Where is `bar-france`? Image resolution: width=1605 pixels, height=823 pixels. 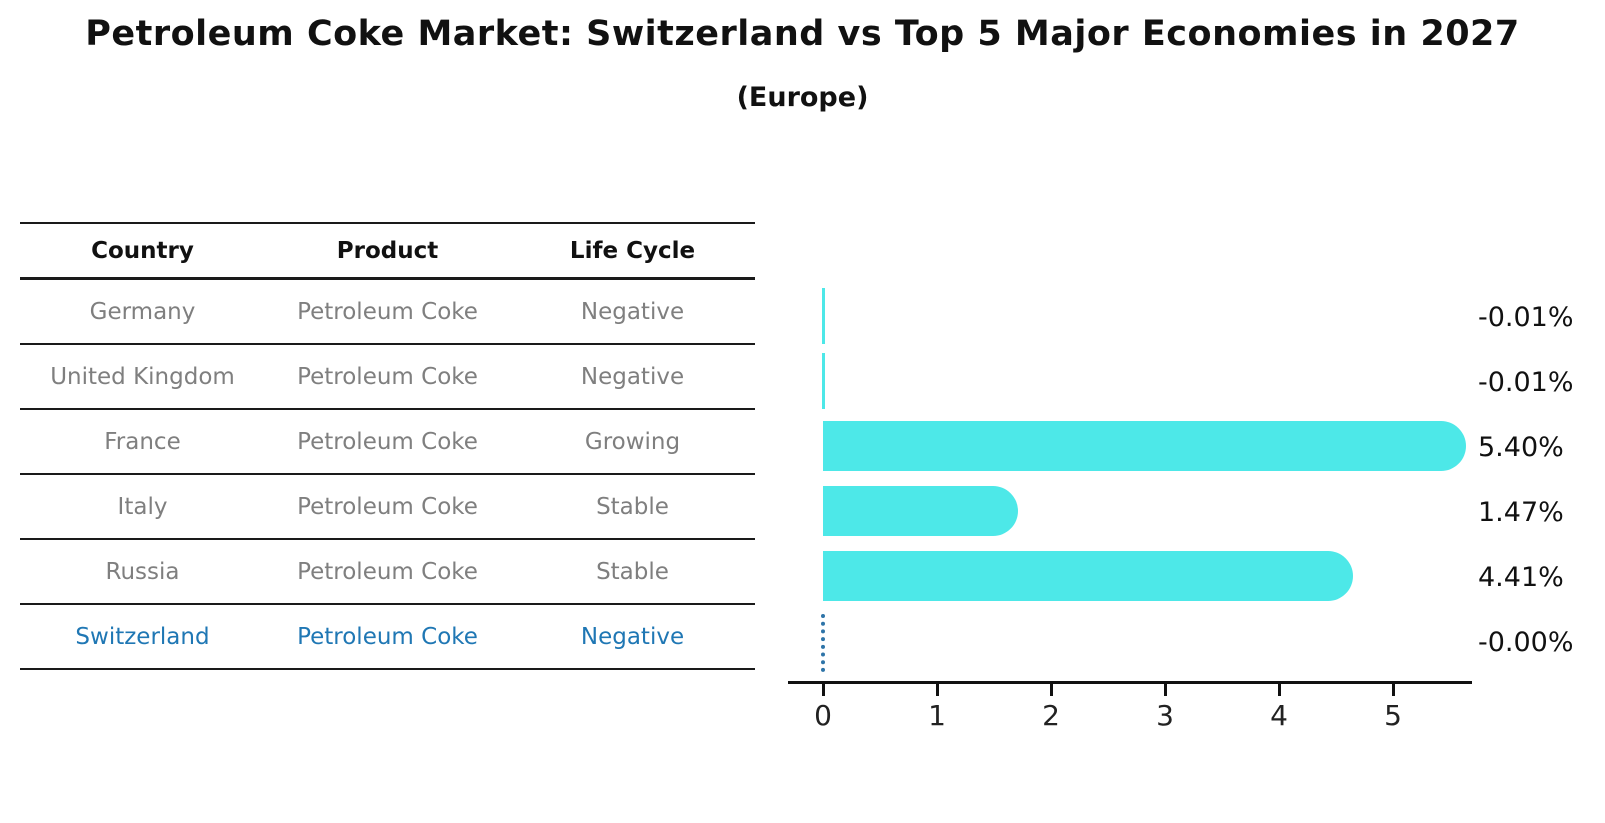
bar-france is located at coordinates (1144, 446).